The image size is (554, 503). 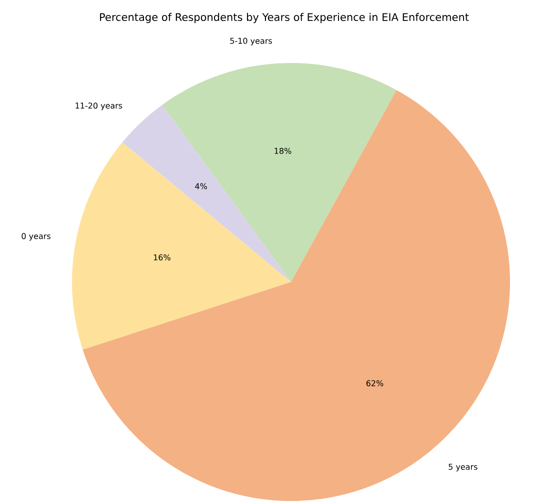 I want to click on slice-label: 0 years, so click(x=36, y=237).